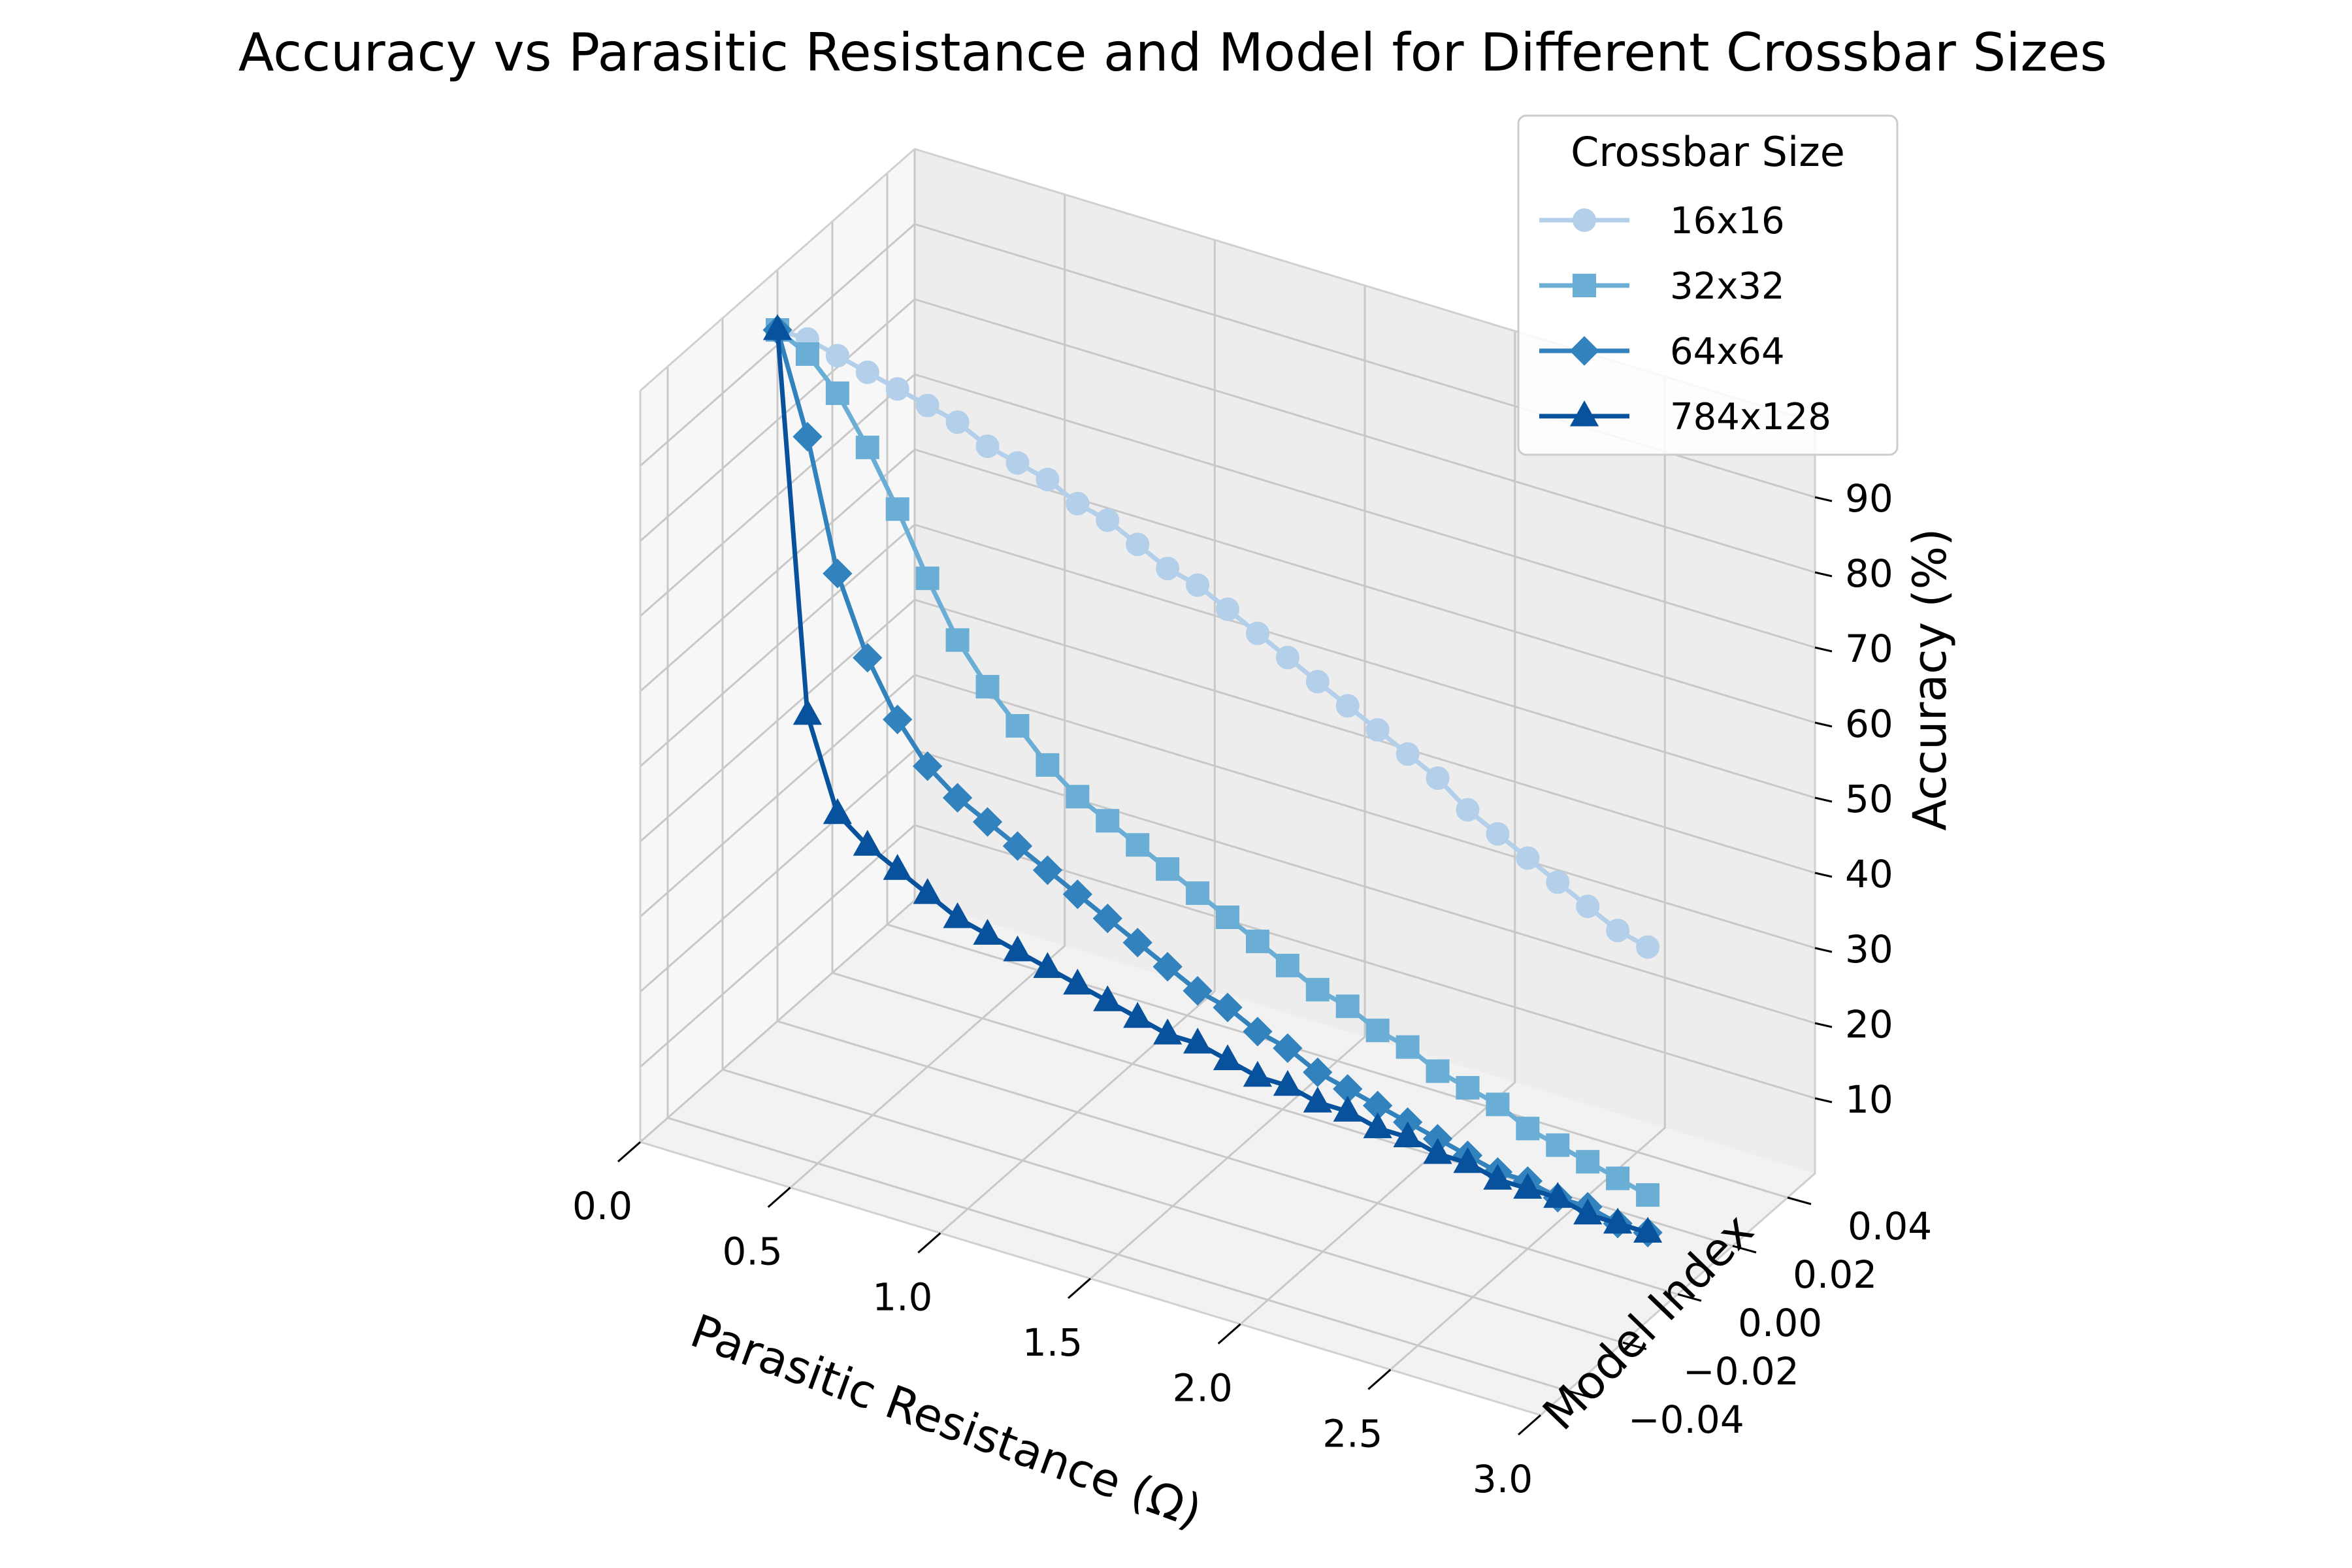  Describe the element at coordinates (1869, 498) in the screenshot. I see `z-tick-label: 90` at that location.